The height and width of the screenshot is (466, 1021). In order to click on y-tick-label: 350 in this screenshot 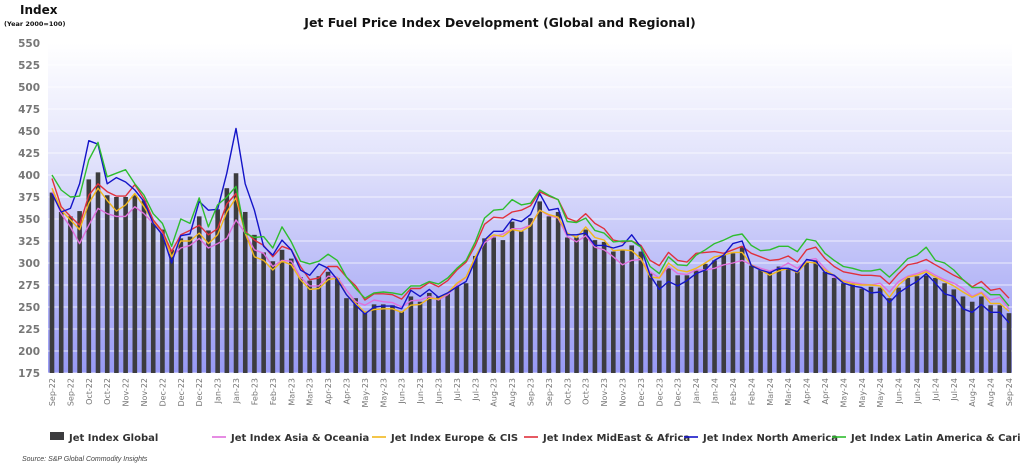, I will do `click(29, 220)`.